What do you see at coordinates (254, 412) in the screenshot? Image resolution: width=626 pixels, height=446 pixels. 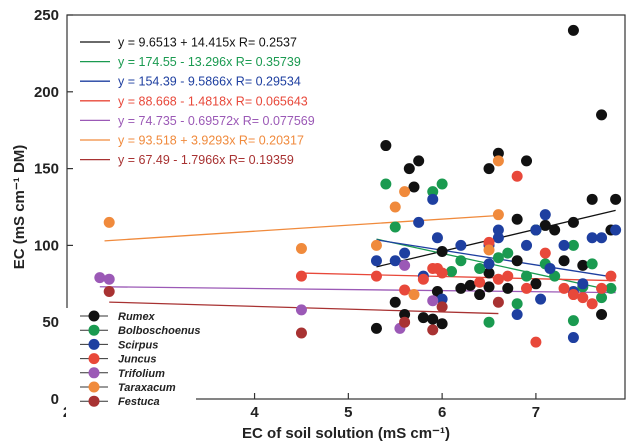 I see `x-tick-label: 4` at bounding box center [254, 412].